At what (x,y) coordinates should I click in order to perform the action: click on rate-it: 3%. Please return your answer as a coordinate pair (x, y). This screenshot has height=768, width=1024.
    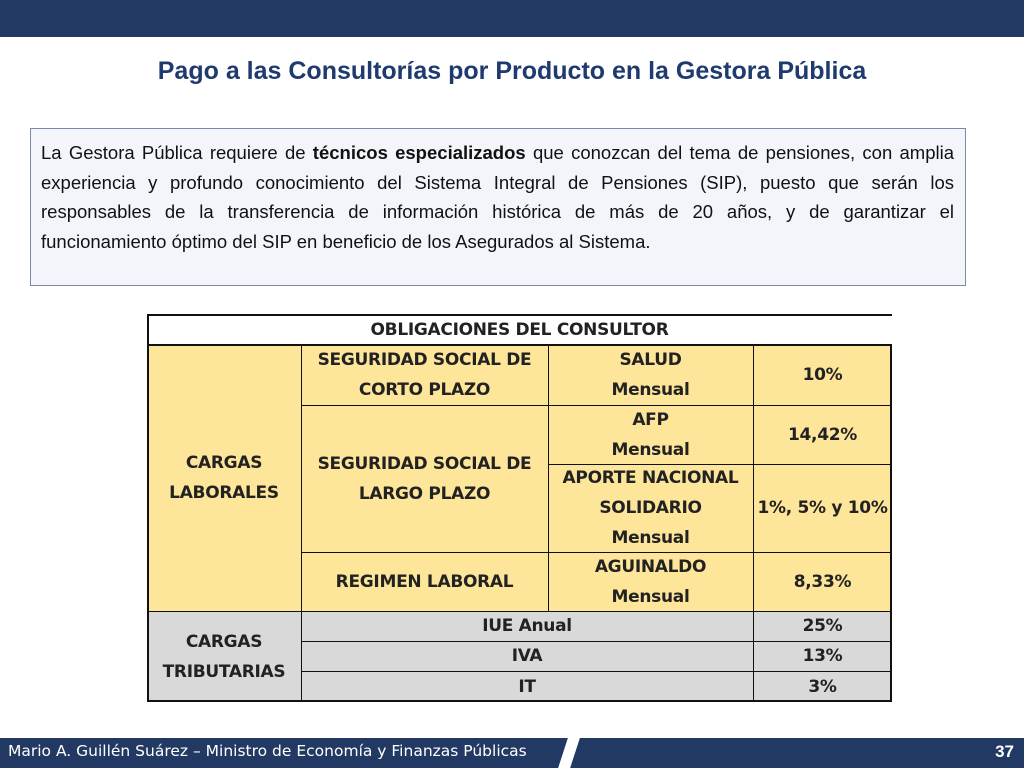
    Looking at the image, I should click on (822, 686).